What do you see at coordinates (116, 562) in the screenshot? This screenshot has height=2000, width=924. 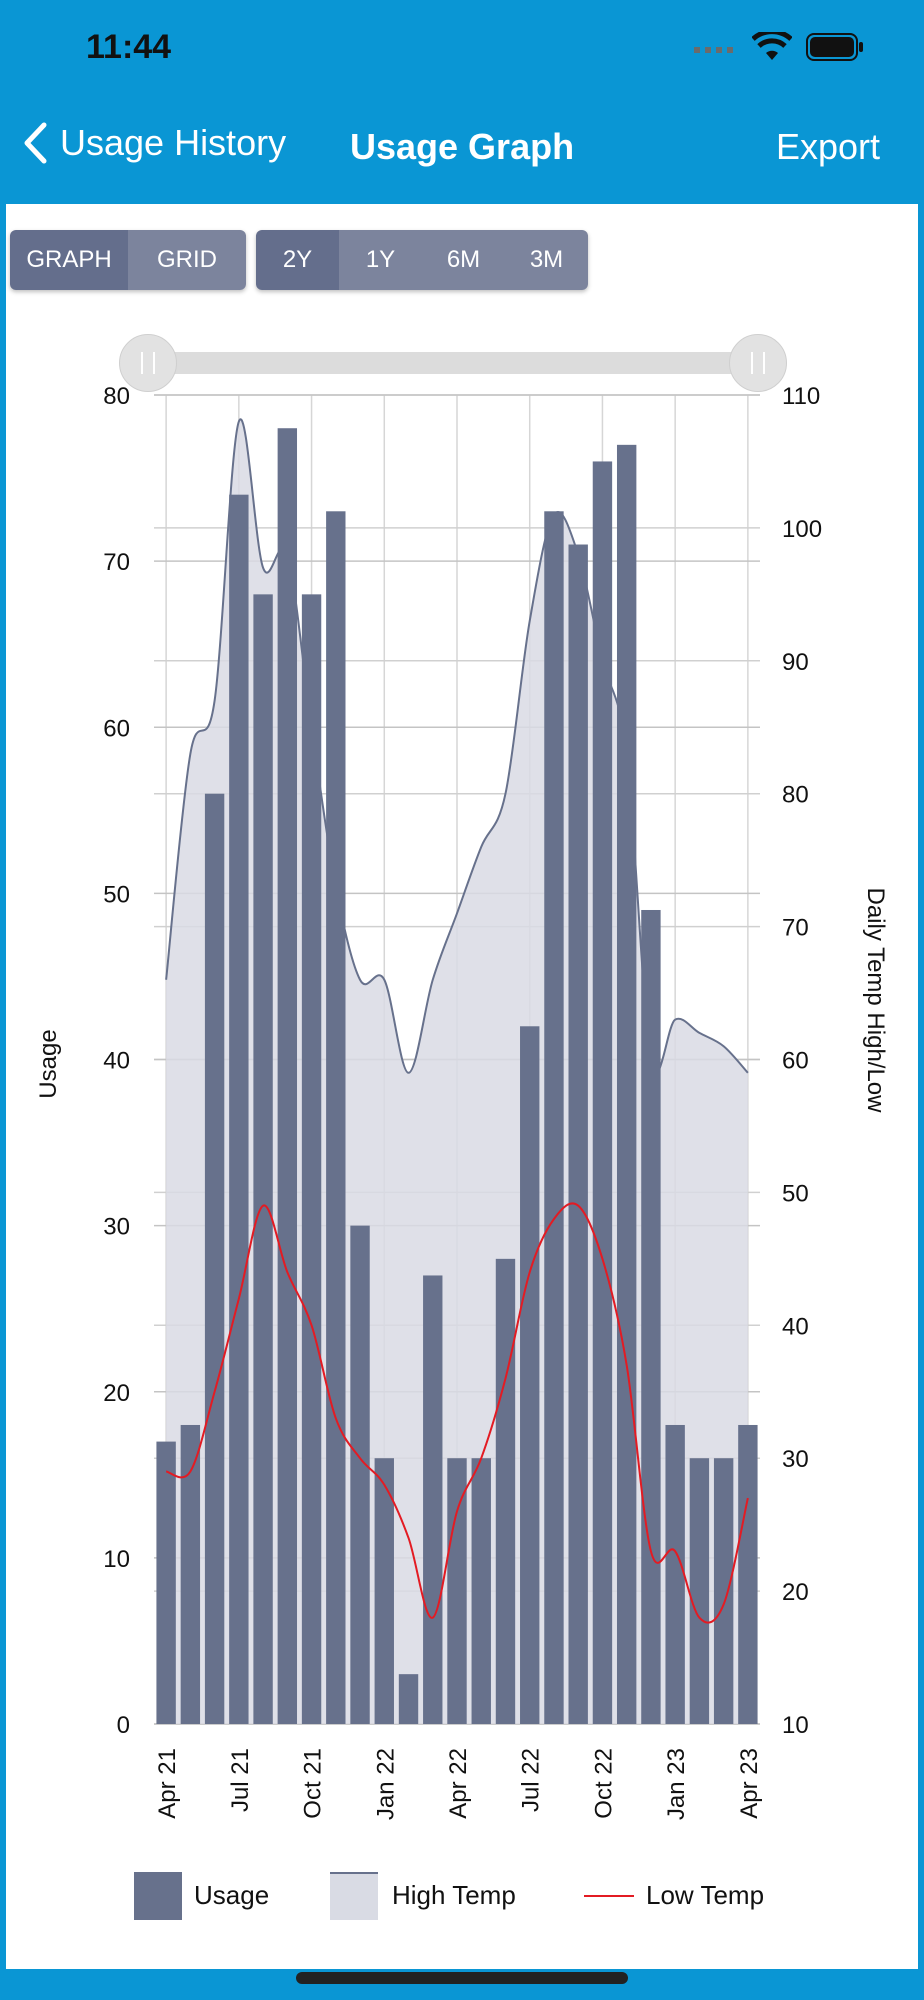 I see `y-tick-label: 70` at bounding box center [116, 562].